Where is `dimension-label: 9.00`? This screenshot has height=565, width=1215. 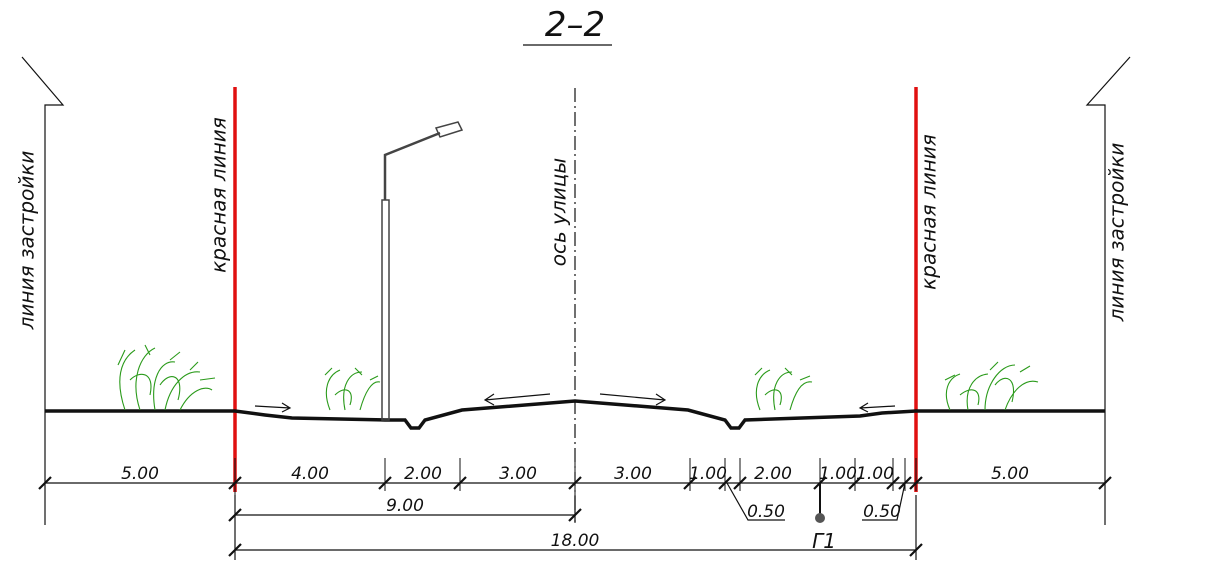 dimension-label: 9.00 is located at coordinates (405, 506).